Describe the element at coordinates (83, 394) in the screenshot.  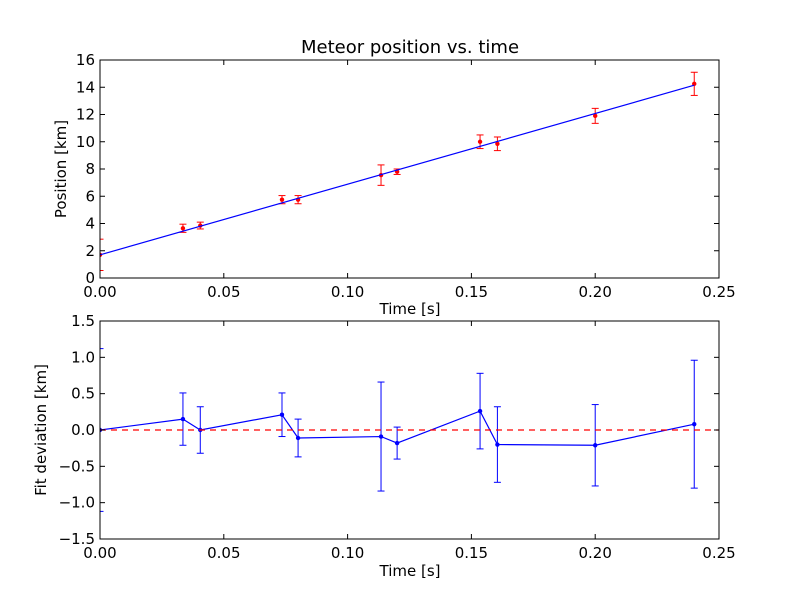
I see `deviation-y-tick-label: 0.5` at that location.